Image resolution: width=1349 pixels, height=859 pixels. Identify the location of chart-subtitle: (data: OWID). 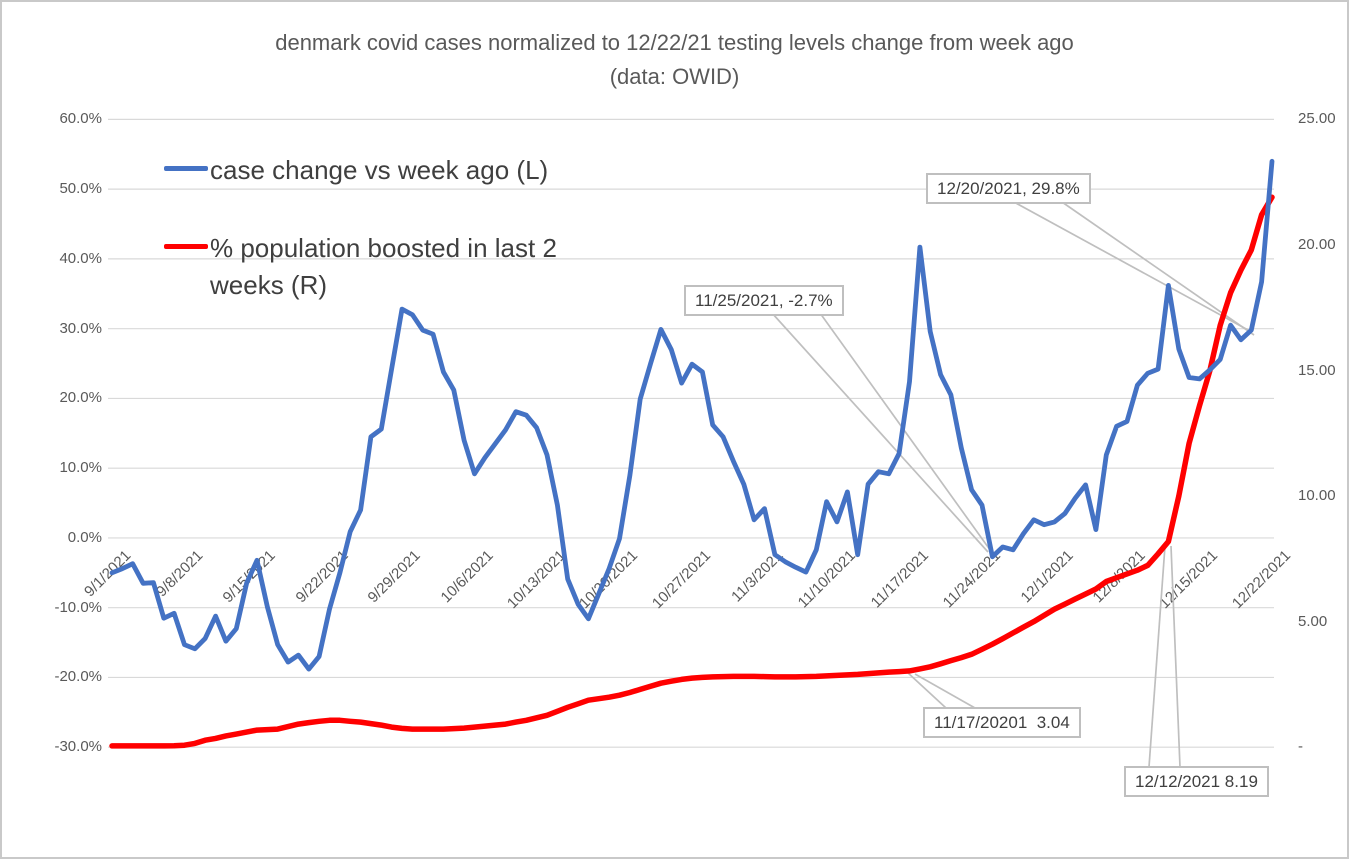
(674, 76).